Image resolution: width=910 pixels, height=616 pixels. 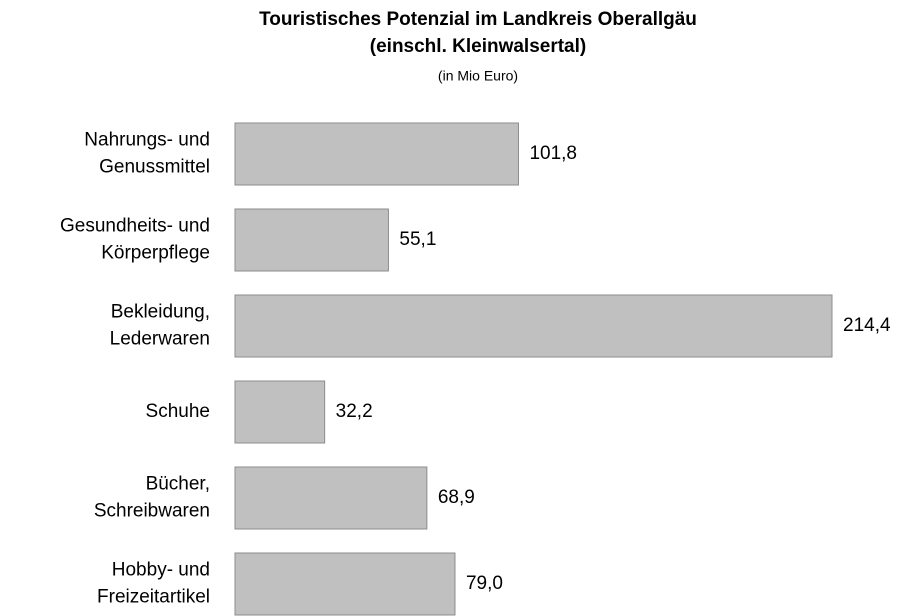 I want to click on category-label: Körperpflege, so click(x=155, y=253).